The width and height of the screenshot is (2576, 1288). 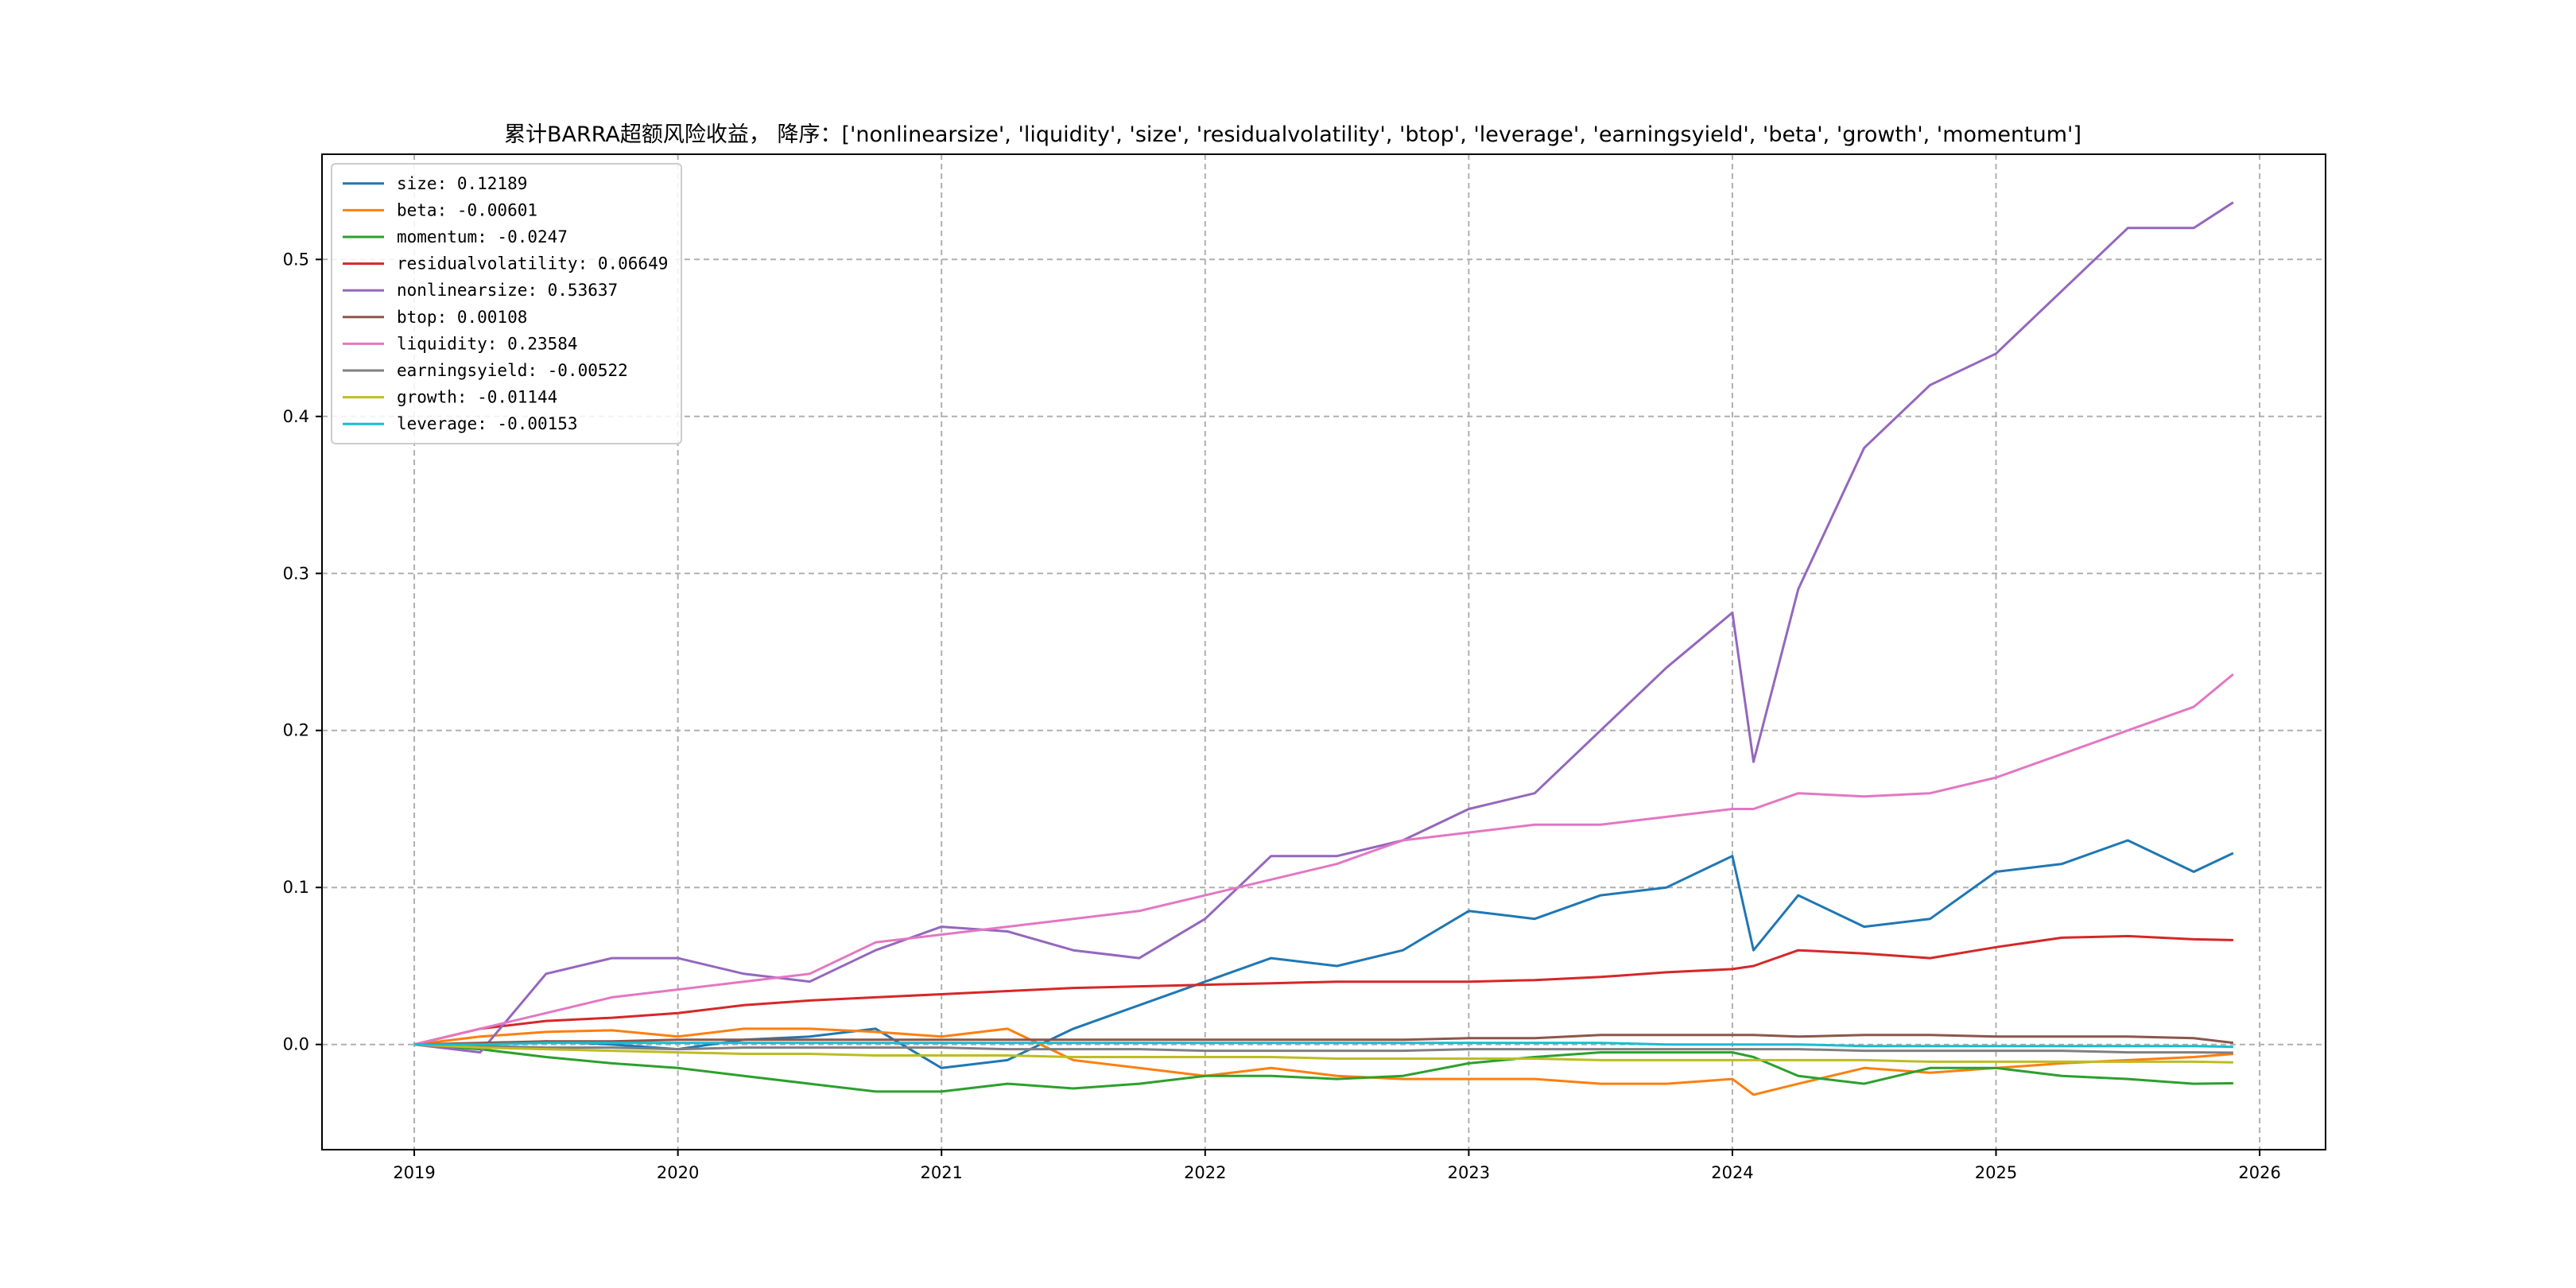 I want to click on y-tick-label: 0.0, so click(x=296, y=1044).